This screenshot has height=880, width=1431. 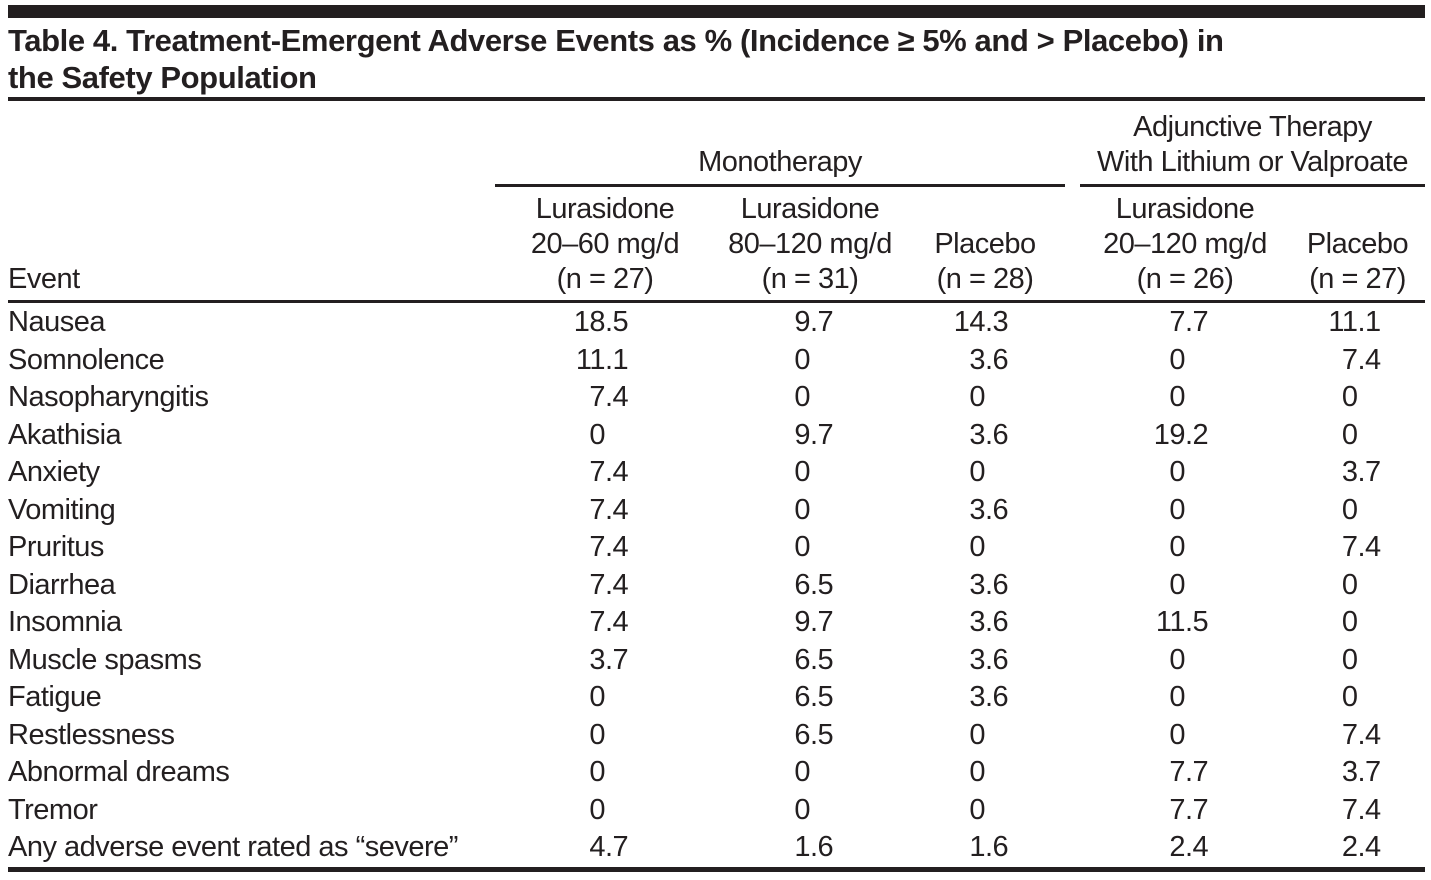 I want to click on value-cell: 19.2, so click(x=1185, y=436).